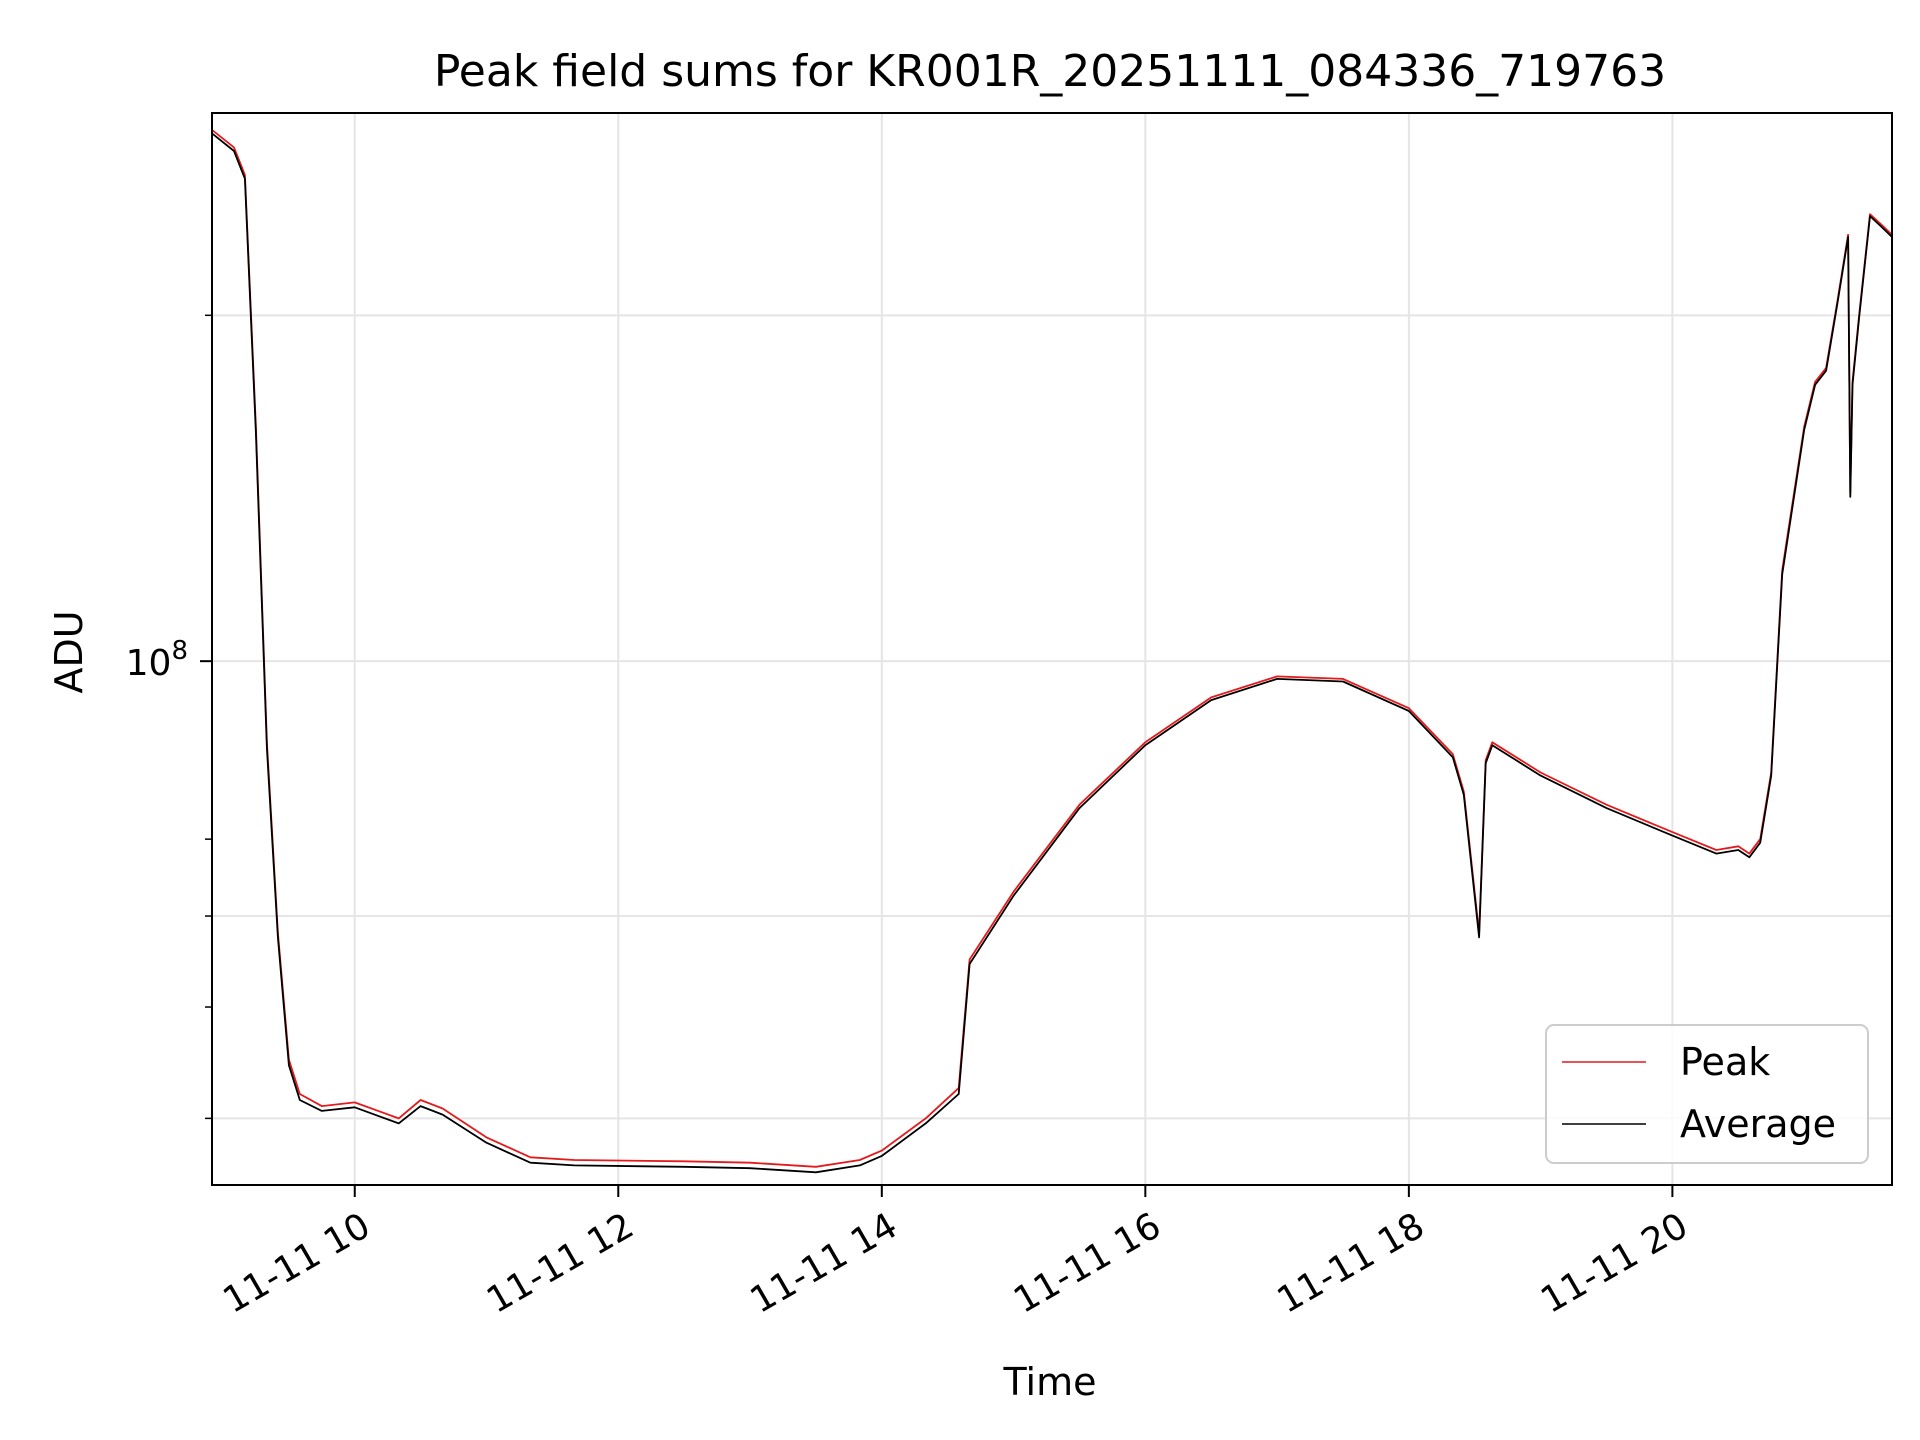 The image size is (1920, 1440). Describe the element at coordinates (1050, 1382) in the screenshot. I see `x-axis-label: Time` at that location.